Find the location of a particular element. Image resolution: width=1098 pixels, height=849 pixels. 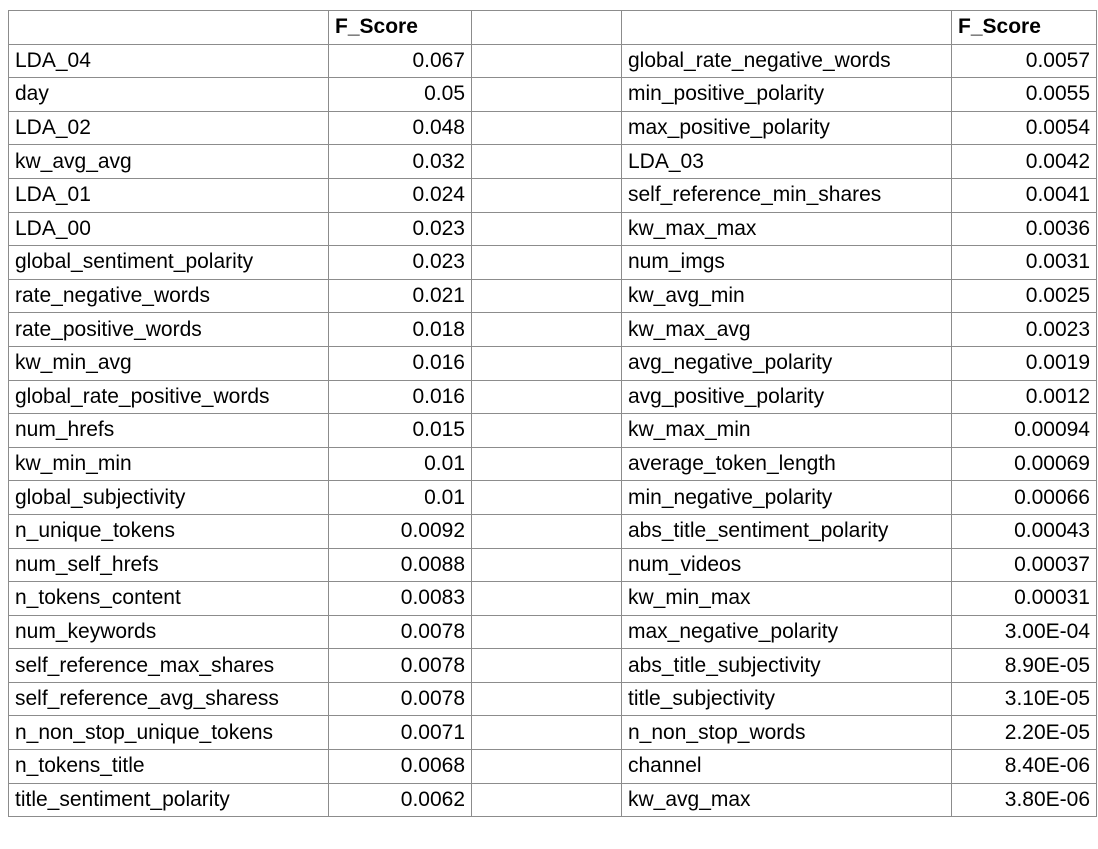

left-f-score: 0.018 is located at coordinates (400, 329).